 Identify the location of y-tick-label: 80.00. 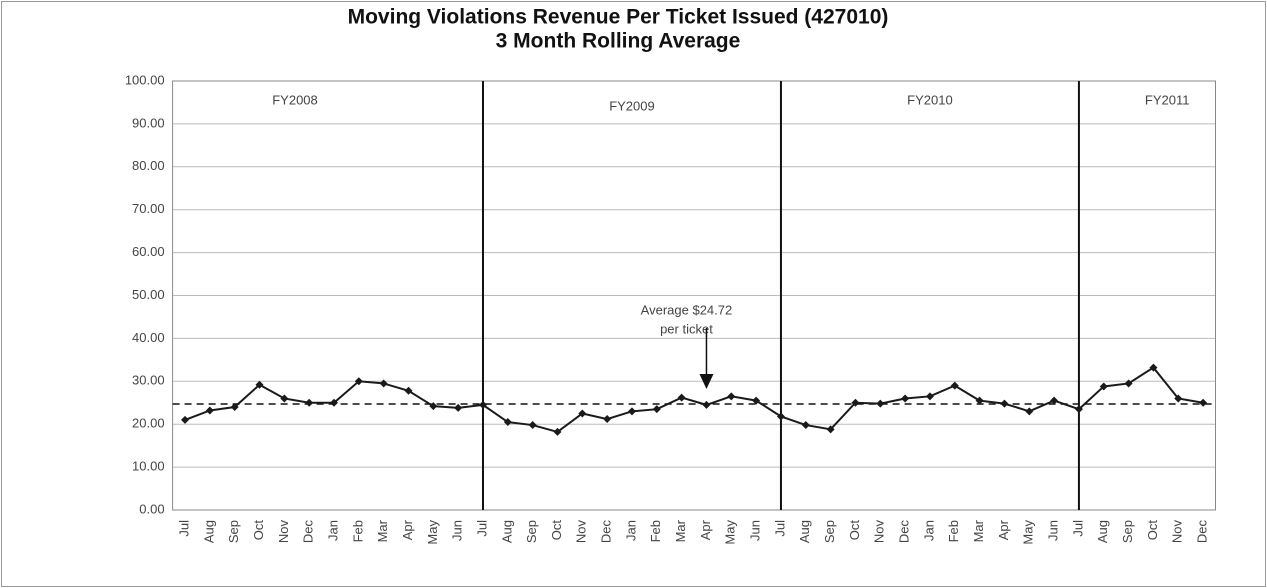
(148, 165).